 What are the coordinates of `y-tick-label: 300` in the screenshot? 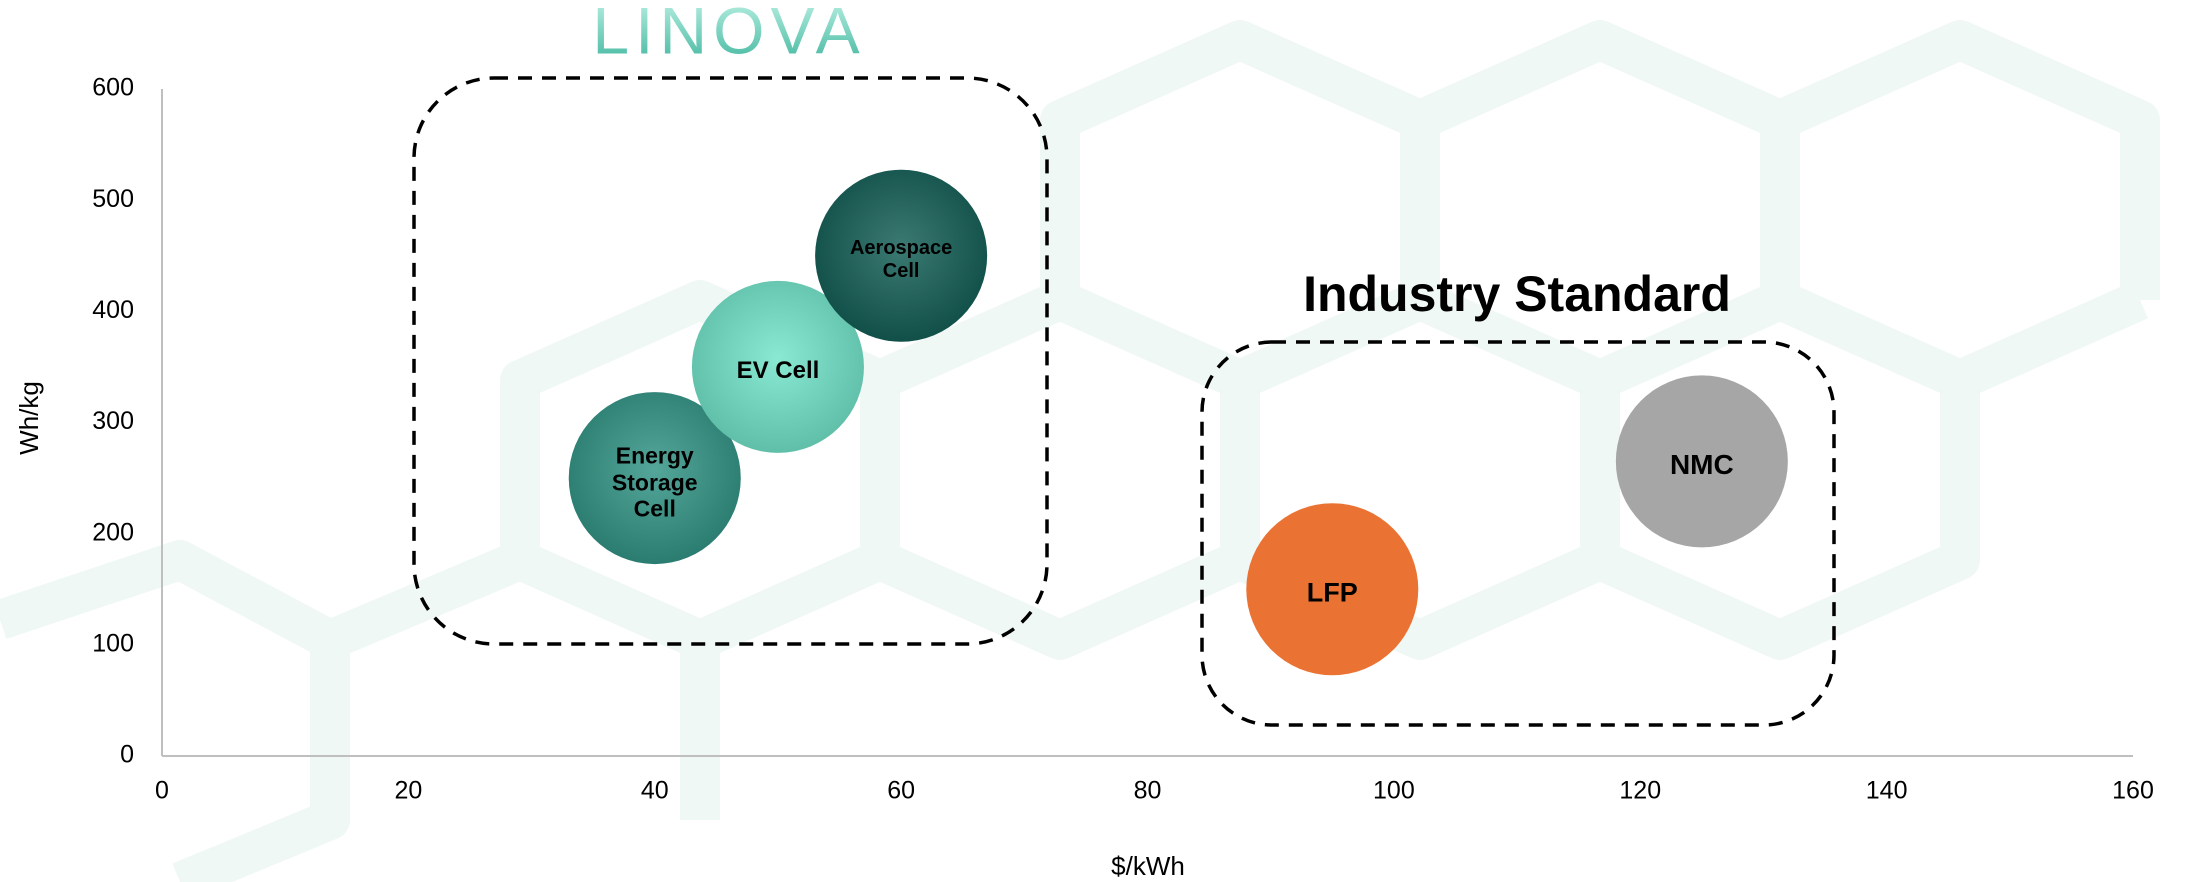 It's located at (113, 421).